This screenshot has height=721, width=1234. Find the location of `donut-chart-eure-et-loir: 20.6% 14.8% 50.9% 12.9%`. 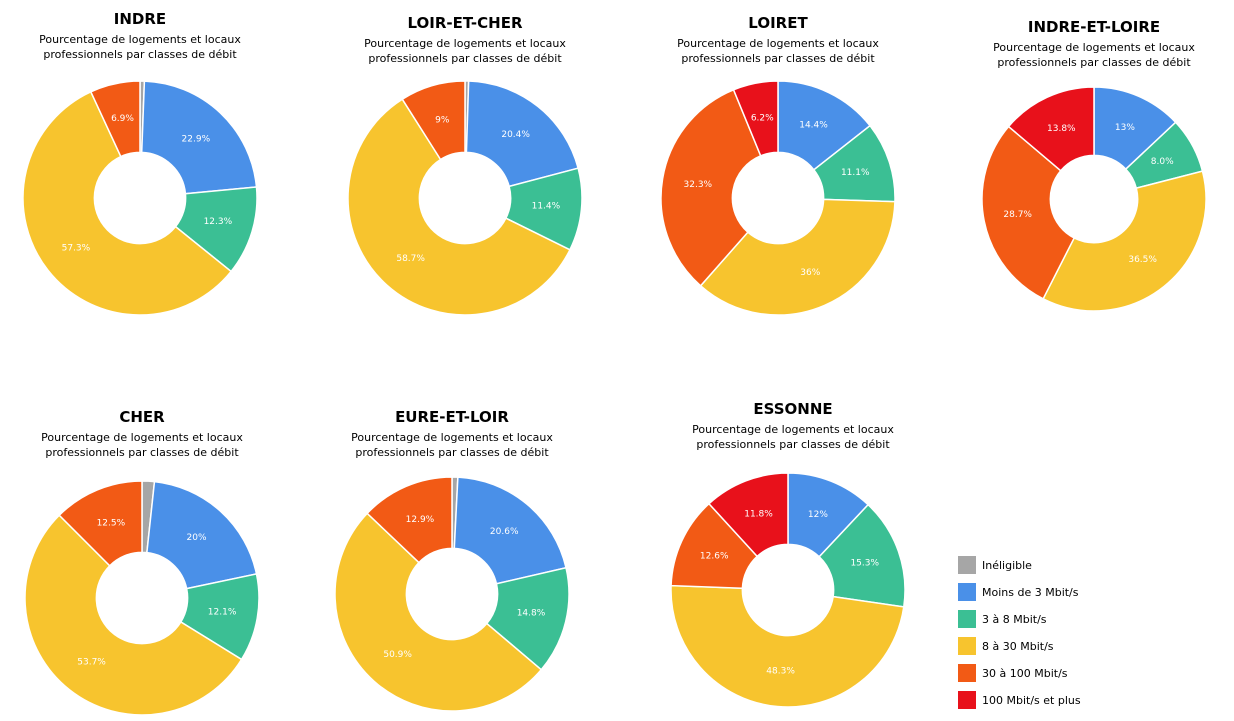

donut-chart-eure-et-loir: 20.6% 14.8% 50.9% 12.9% is located at coordinates (452, 594).